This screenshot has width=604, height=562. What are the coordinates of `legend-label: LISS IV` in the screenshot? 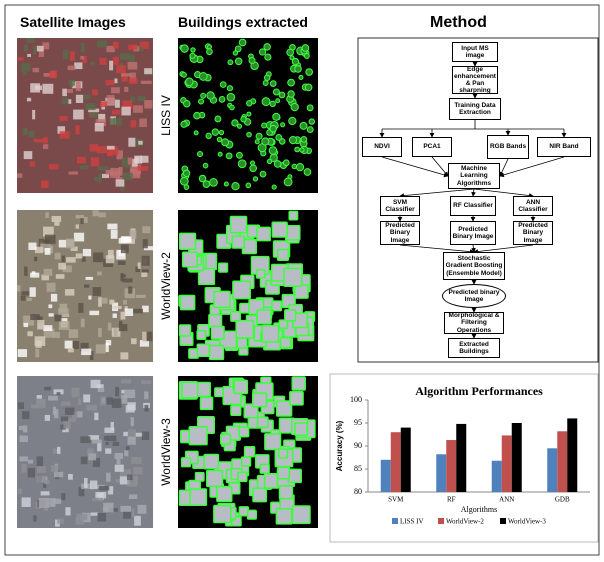 It's located at (412, 522).